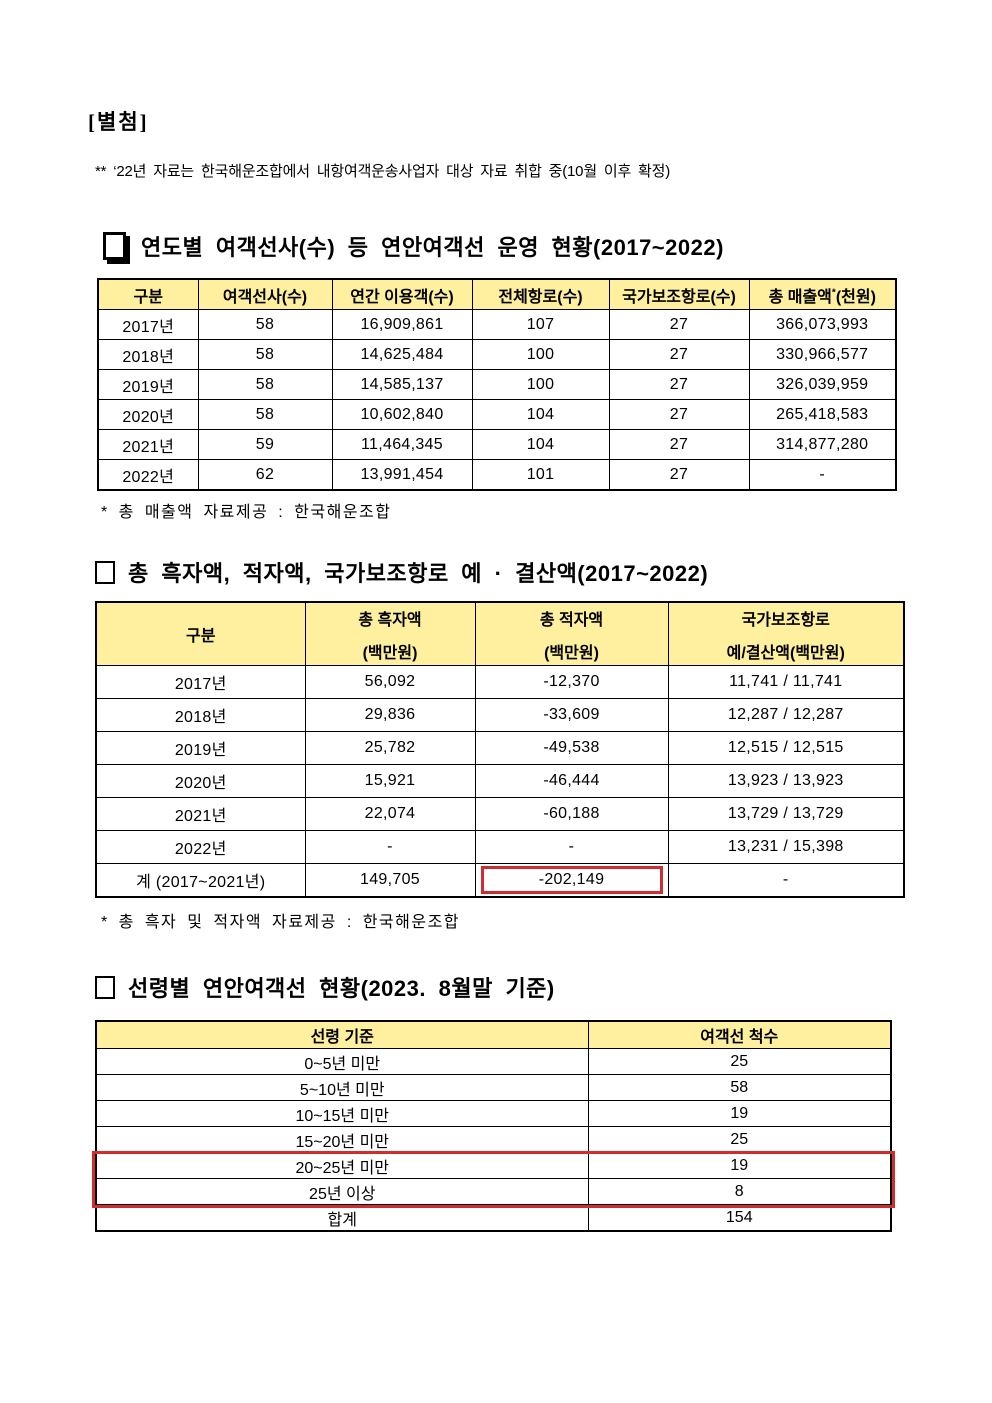  What do you see at coordinates (786, 814) in the screenshot?
I see `table-cell: 13,729 / 13,729` at bounding box center [786, 814].